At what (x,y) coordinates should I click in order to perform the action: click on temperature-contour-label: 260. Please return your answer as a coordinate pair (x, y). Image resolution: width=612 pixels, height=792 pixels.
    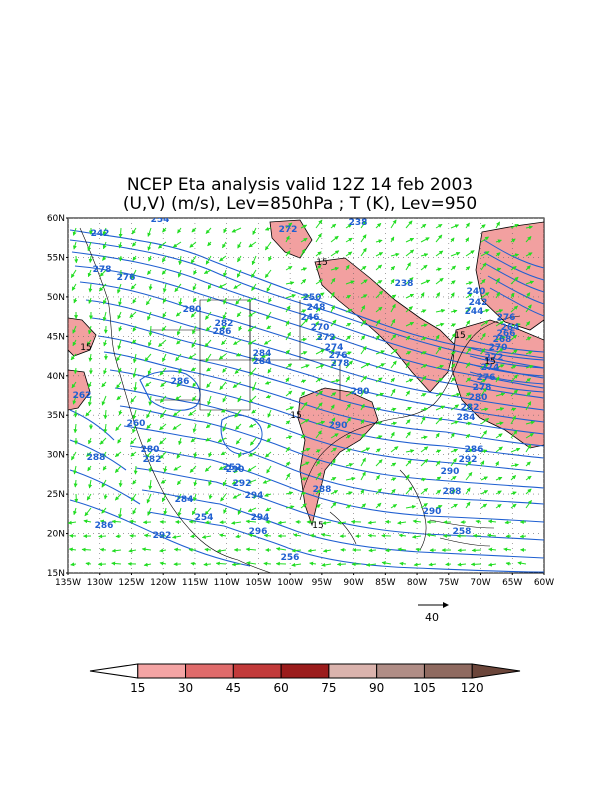
    Looking at the image, I should click on (136, 424).